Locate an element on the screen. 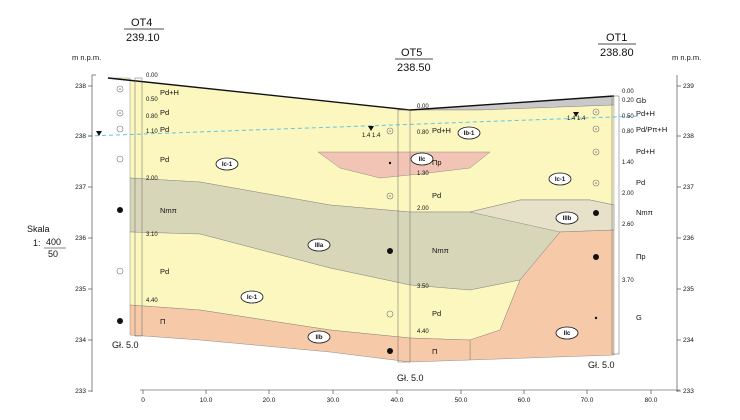 This screenshot has height=420, width=740. y-tick-label-right: 237 is located at coordinates (688, 187).